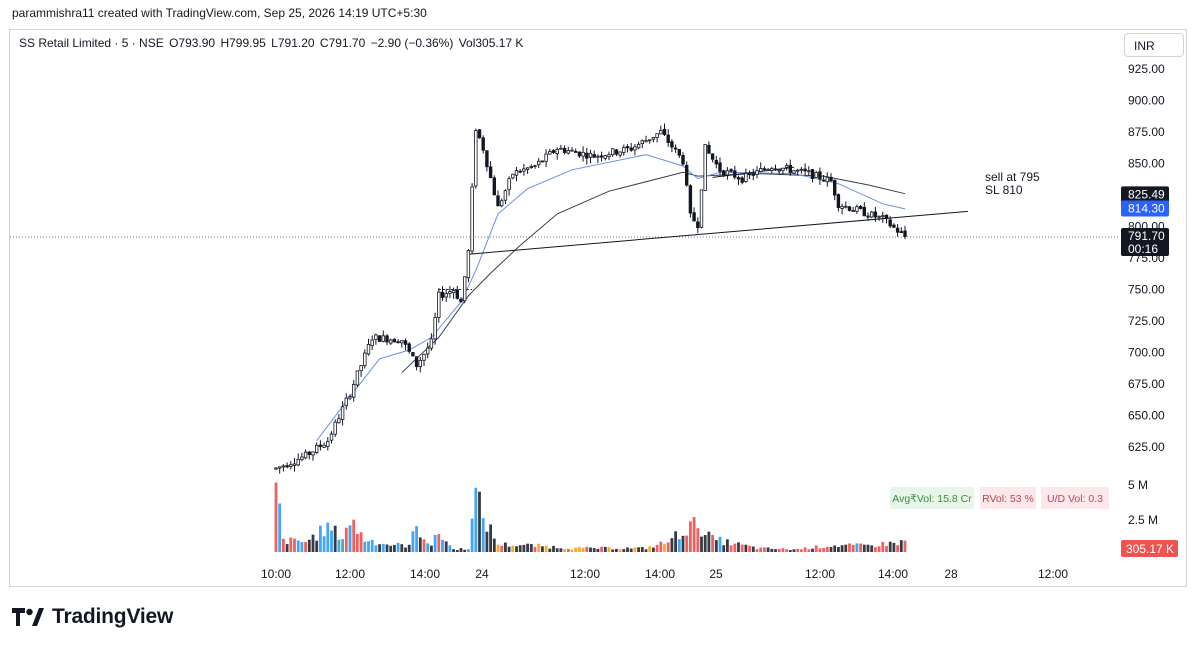 The width and height of the screenshot is (1200, 647). What do you see at coordinates (92, 617) in the screenshot?
I see `tradingview-logo: TradingView` at bounding box center [92, 617].